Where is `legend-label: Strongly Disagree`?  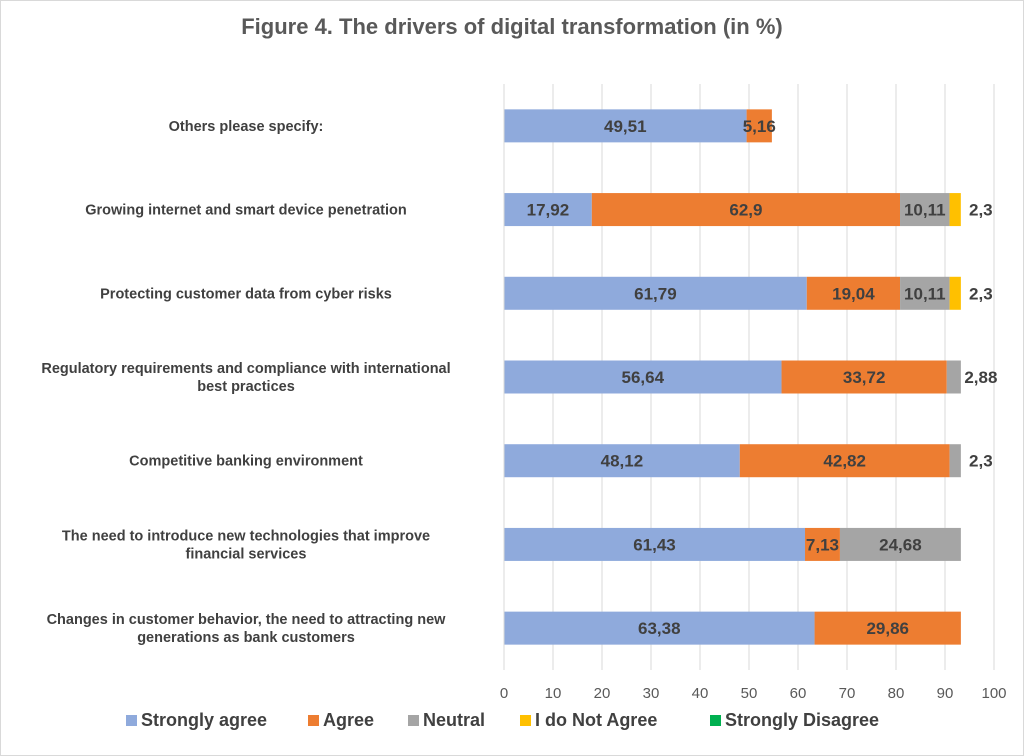 legend-label: Strongly Disagree is located at coordinates (802, 720).